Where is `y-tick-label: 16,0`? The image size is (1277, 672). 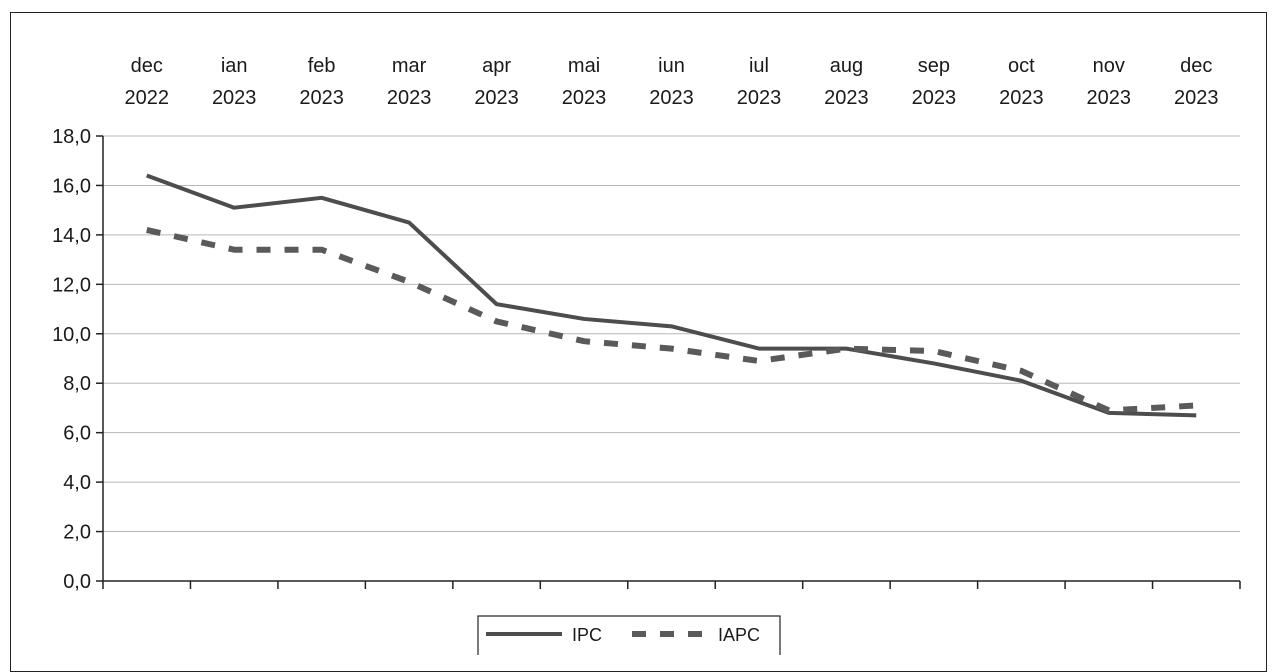 y-tick-label: 16,0 is located at coordinates (71, 186).